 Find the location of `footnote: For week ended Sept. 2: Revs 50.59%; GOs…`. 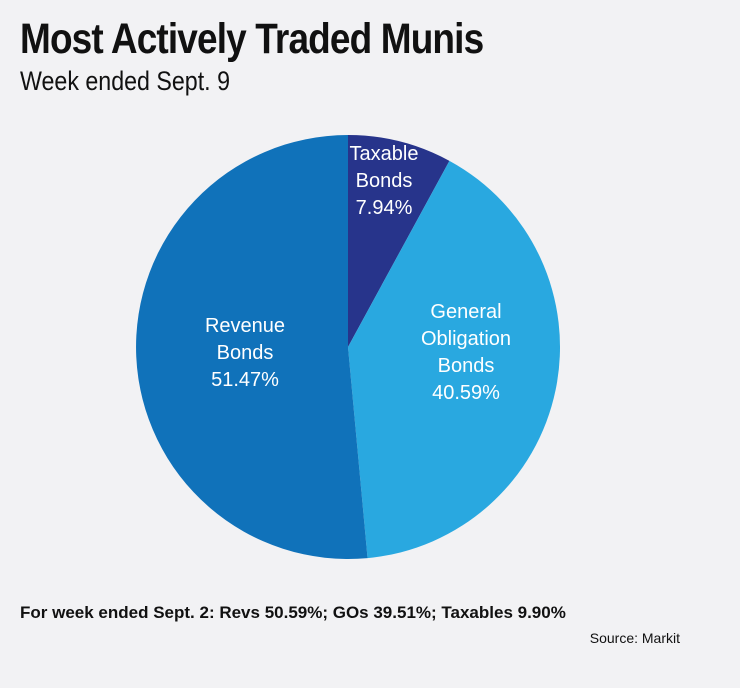

footnote: For week ended Sept. 2: Revs 50.59%; GOs… is located at coordinates (293, 612).